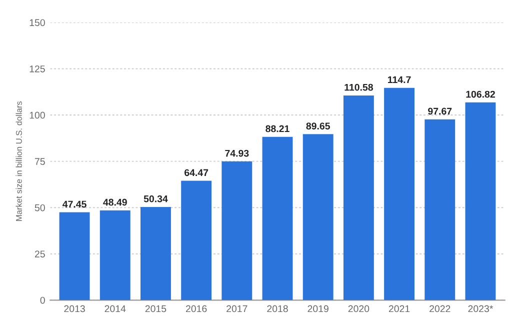 Image resolution: width=512 pixels, height=321 pixels. What do you see at coordinates (277, 308) in the screenshot?
I see `x-tick-label: 2018` at bounding box center [277, 308].